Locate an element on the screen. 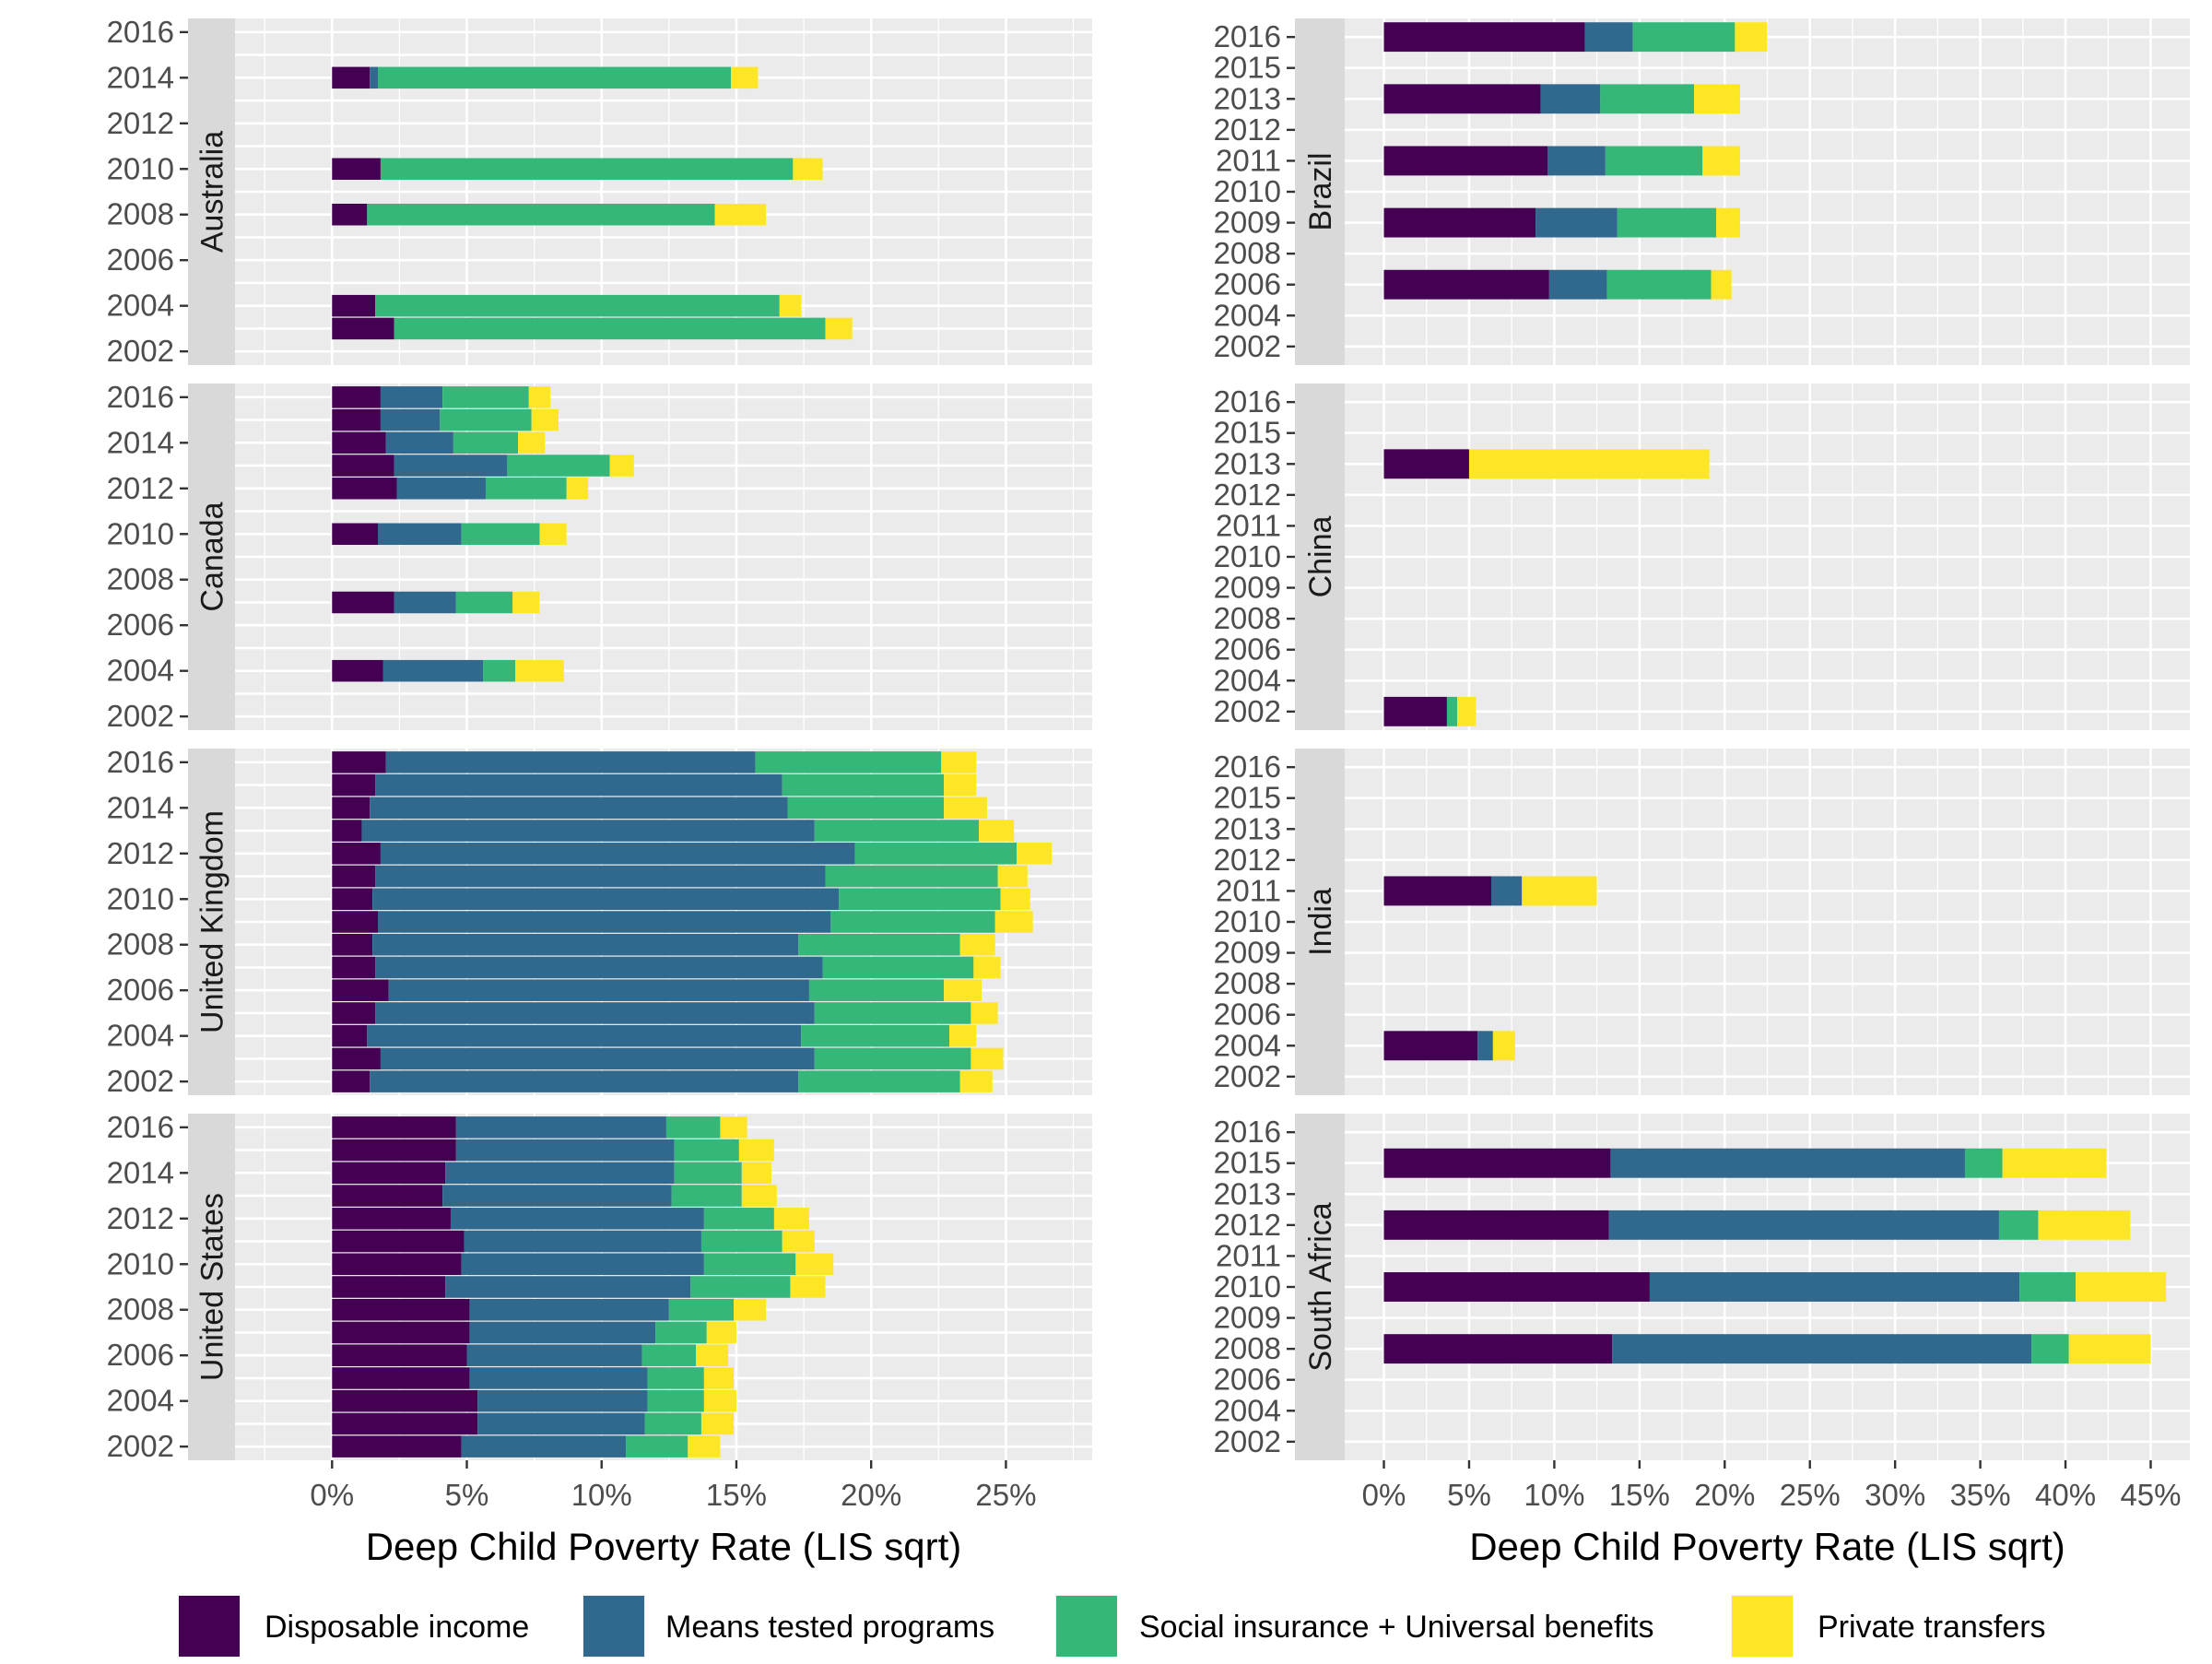  facet-label-china: China is located at coordinates (1320, 556).